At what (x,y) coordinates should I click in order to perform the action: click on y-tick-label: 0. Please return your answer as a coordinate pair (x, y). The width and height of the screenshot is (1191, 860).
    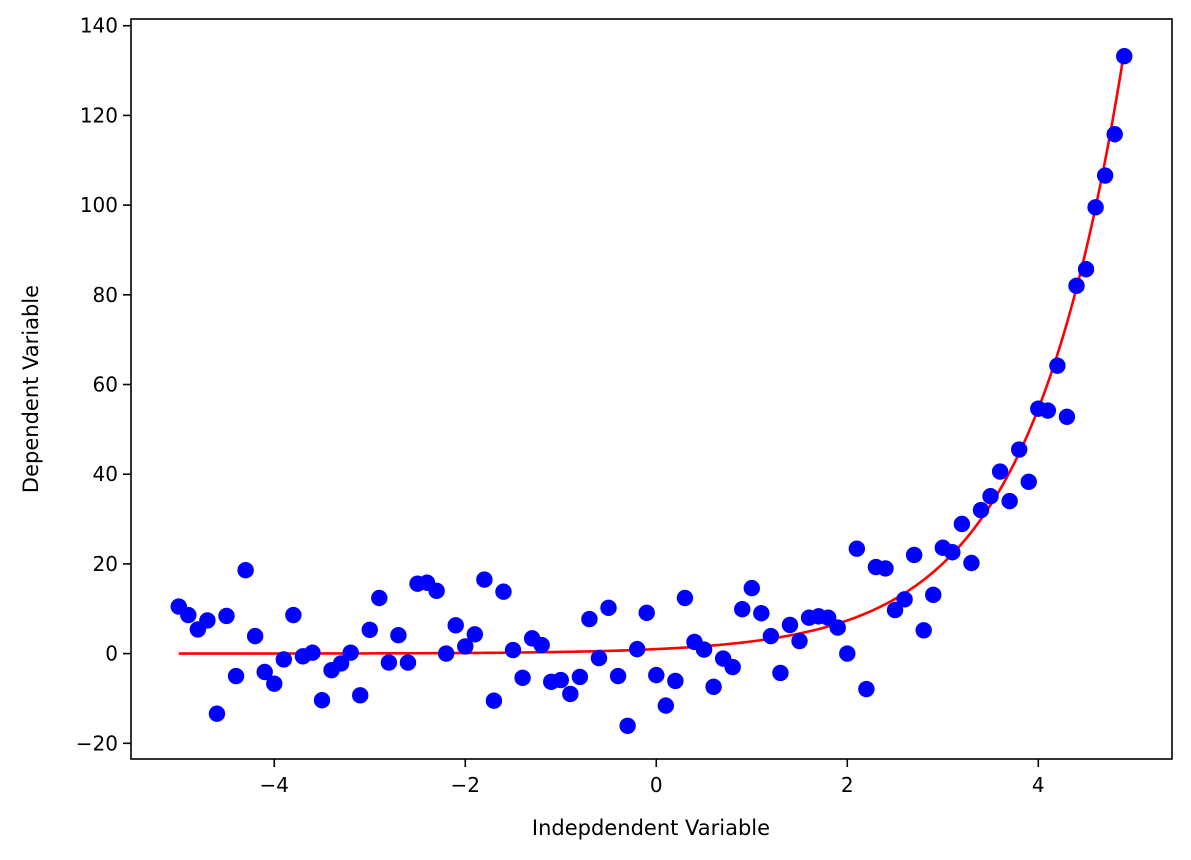
    Looking at the image, I should click on (111, 654).